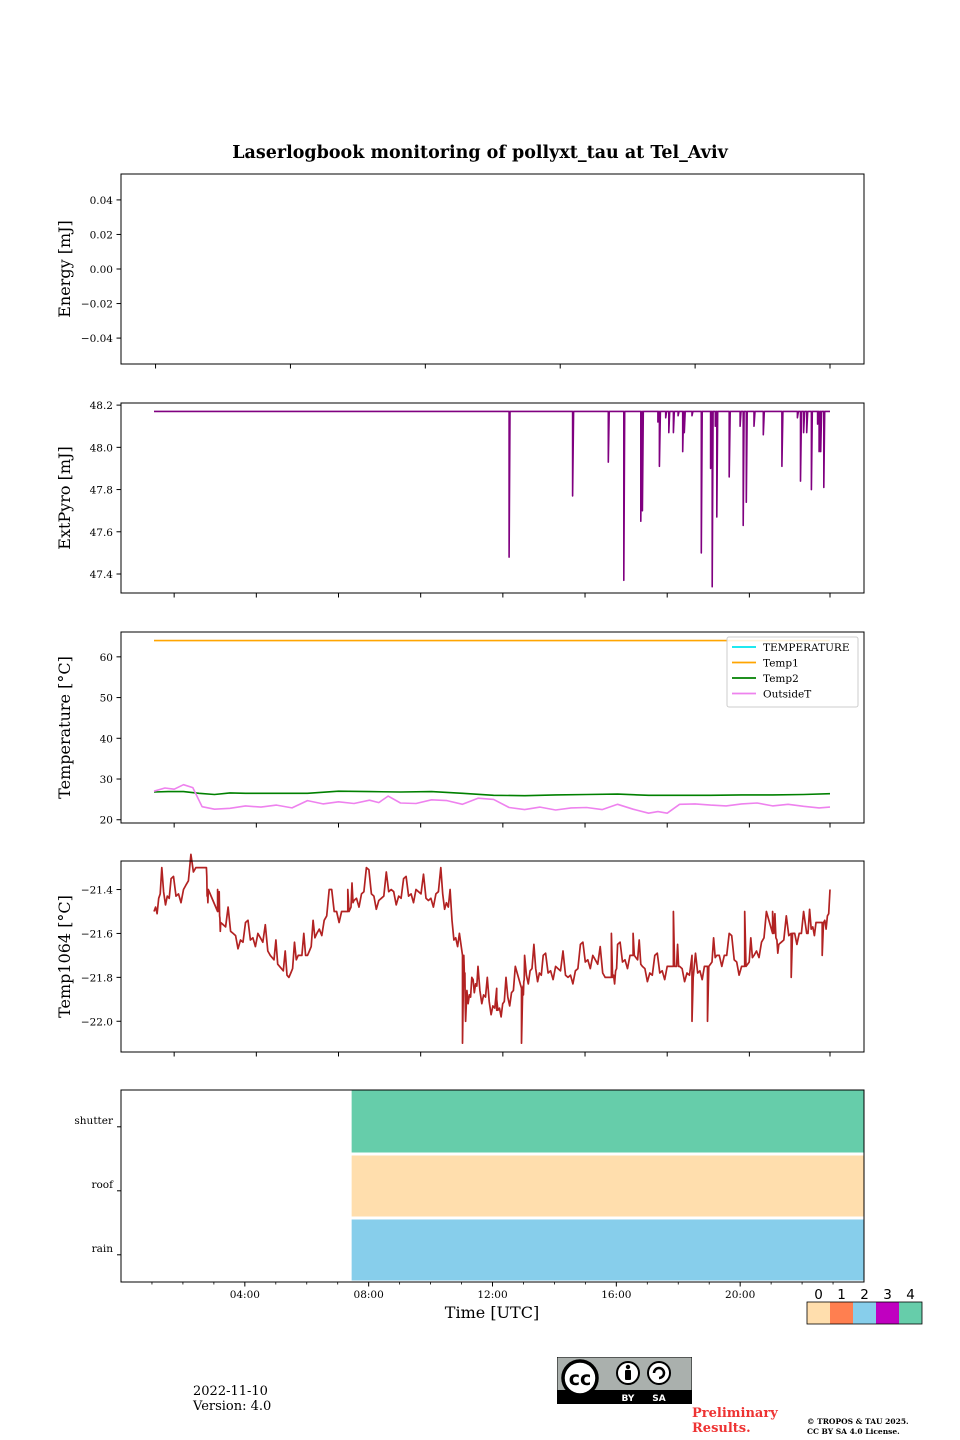 Image resolution: width=960 pixels, height=1440 pixels. I want to click on by-label: BY, so click(628, 1399).